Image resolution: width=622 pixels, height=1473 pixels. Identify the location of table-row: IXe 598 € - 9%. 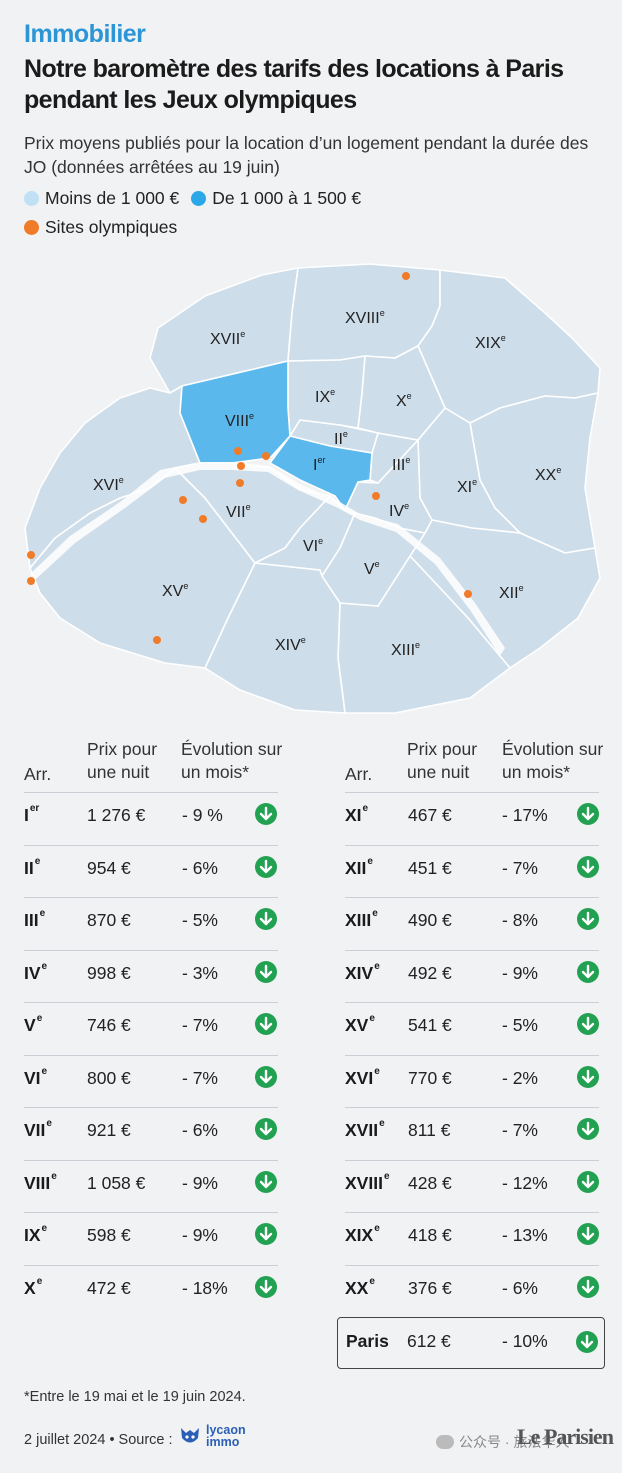
(311, 1238).